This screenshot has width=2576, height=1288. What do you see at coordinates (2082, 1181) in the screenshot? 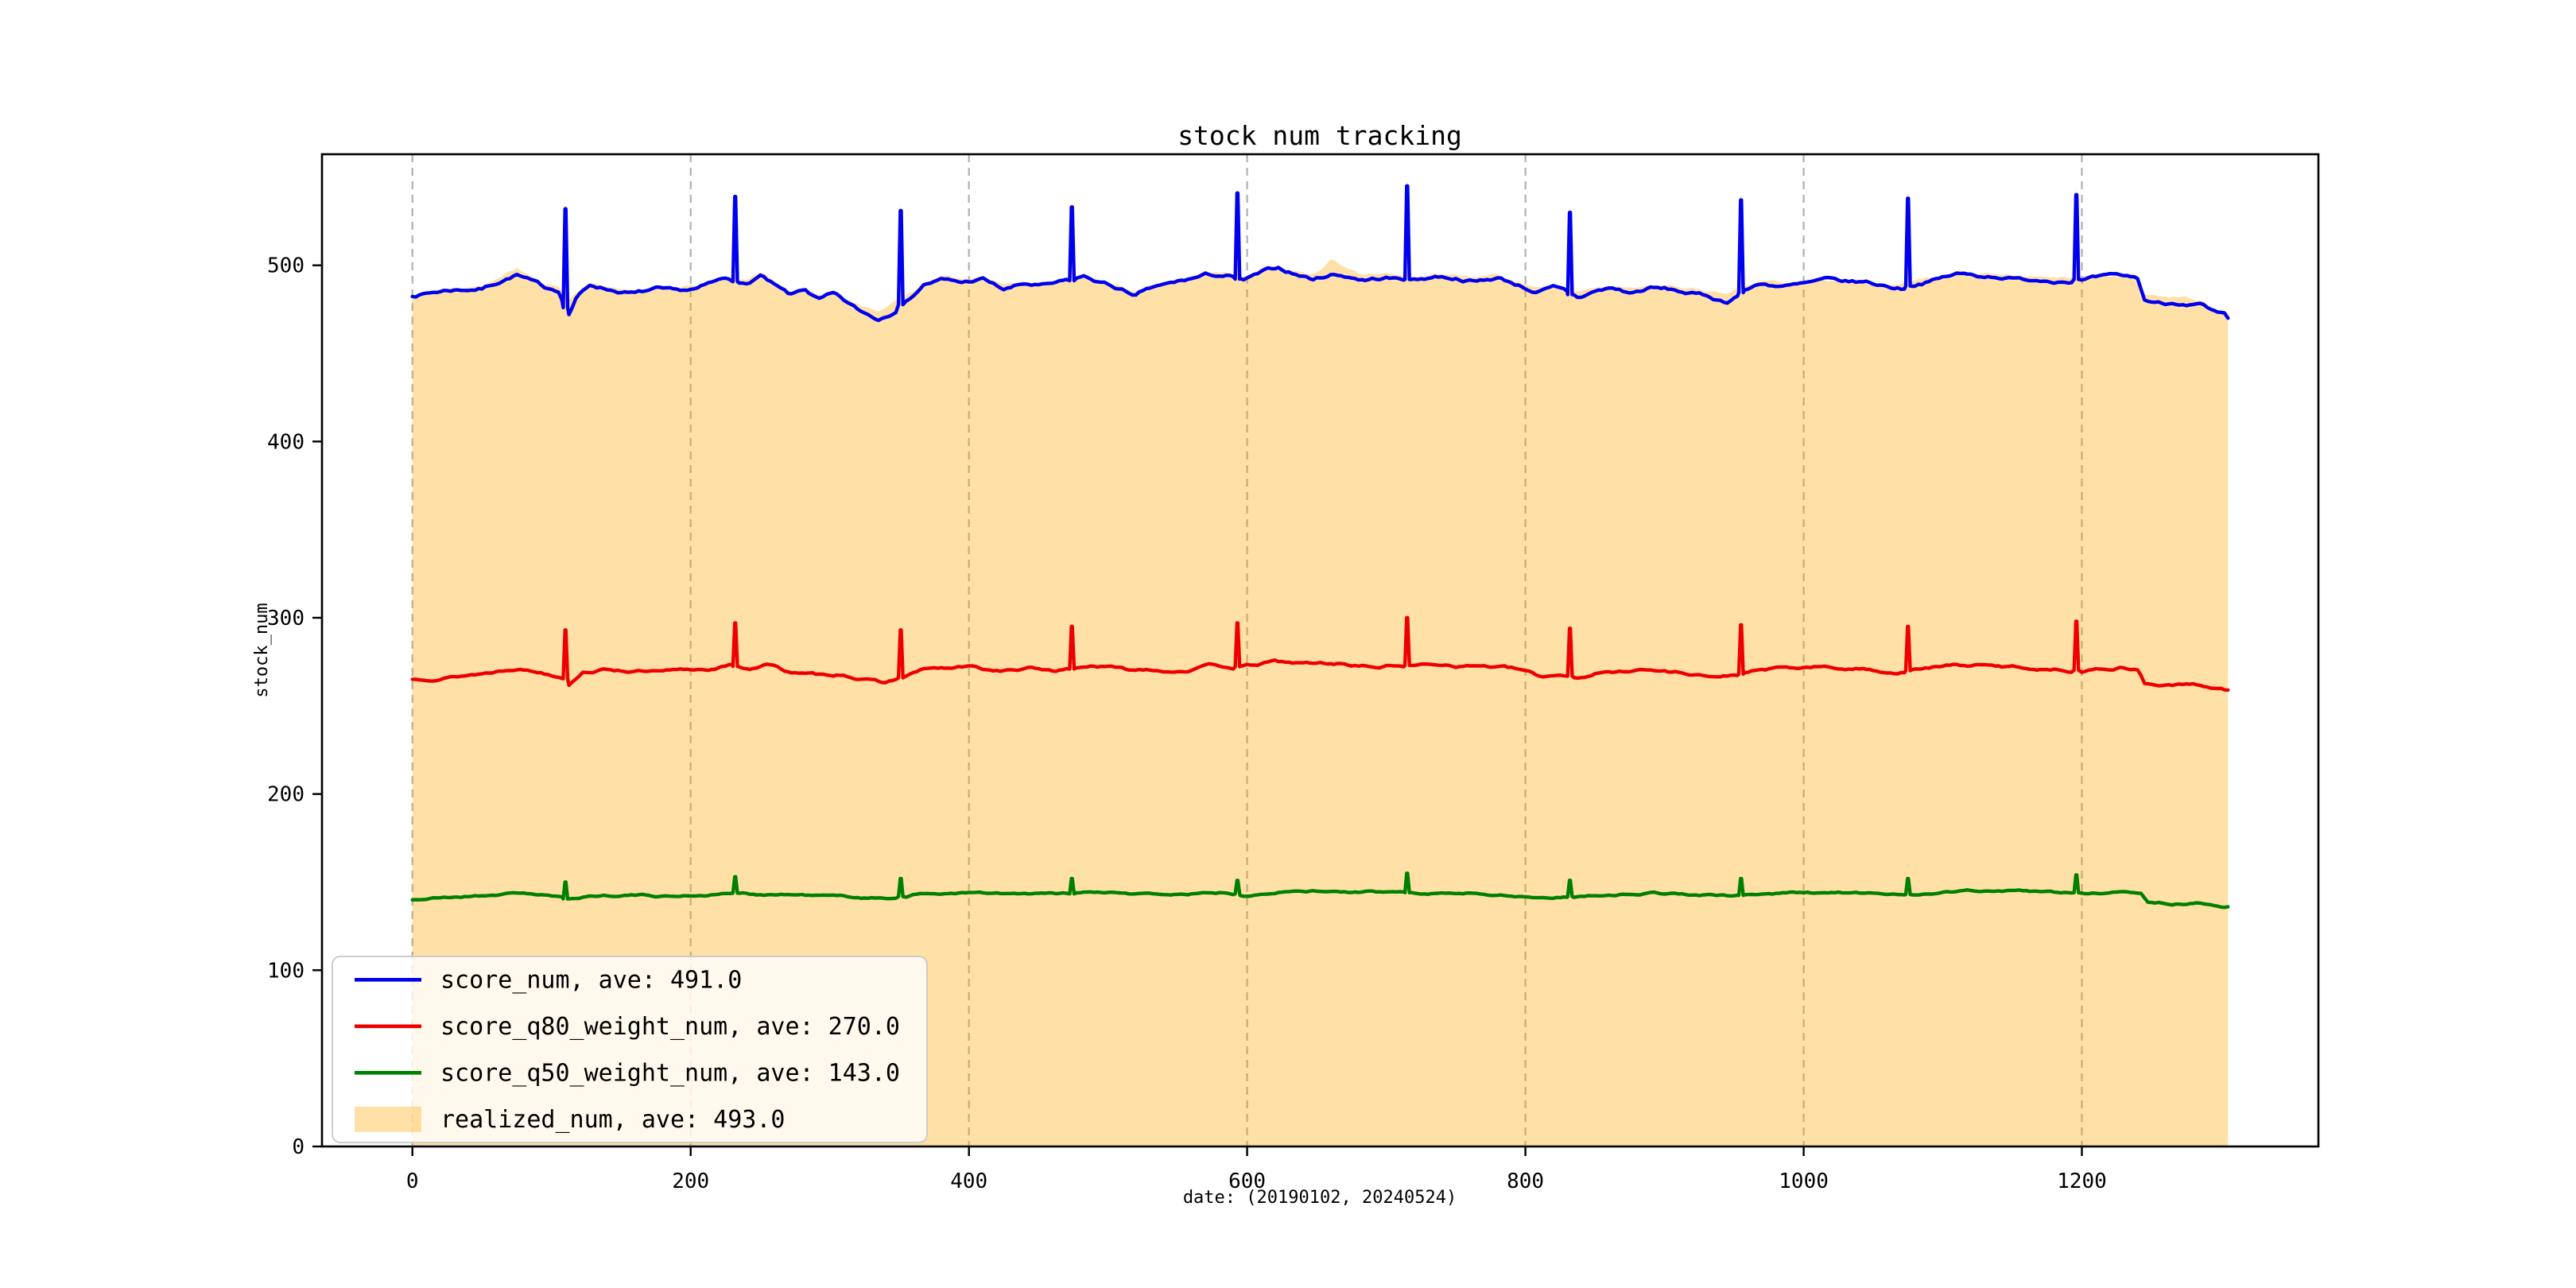
I see `x-tick-label: 1200` at bounding box center [2082, 1181].